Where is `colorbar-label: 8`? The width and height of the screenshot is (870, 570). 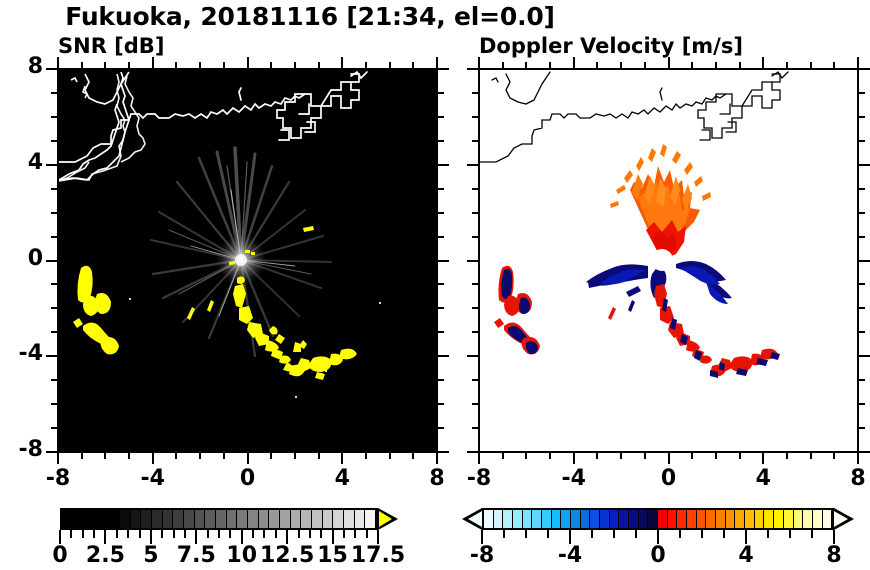
colorbar-label: 8 is located at coordinates (834, 555).